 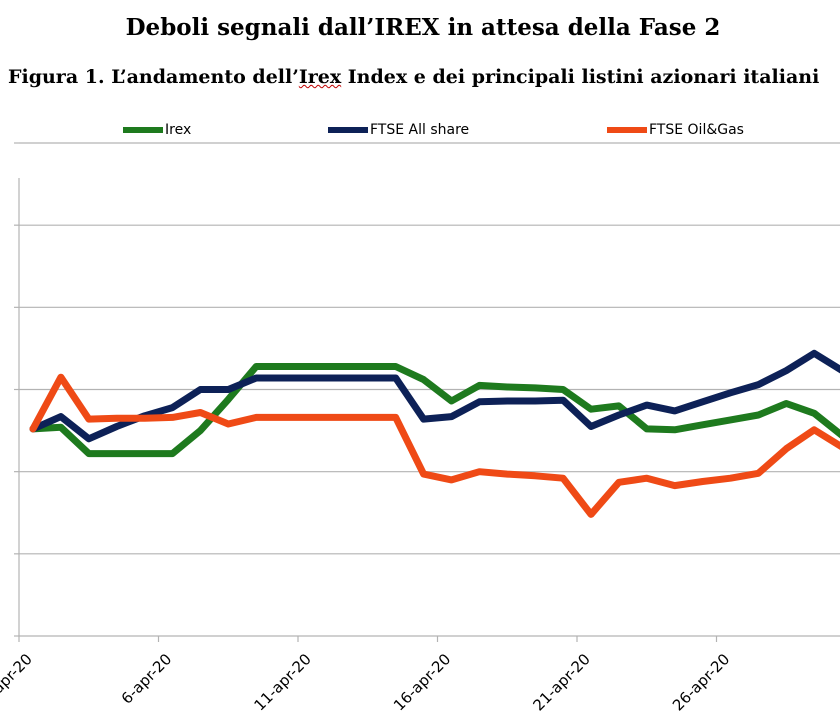 What do you see at coordinates (143, 130) in the screenshot?
I see `legend-swatch-irex` at bounding box center [143, 130].